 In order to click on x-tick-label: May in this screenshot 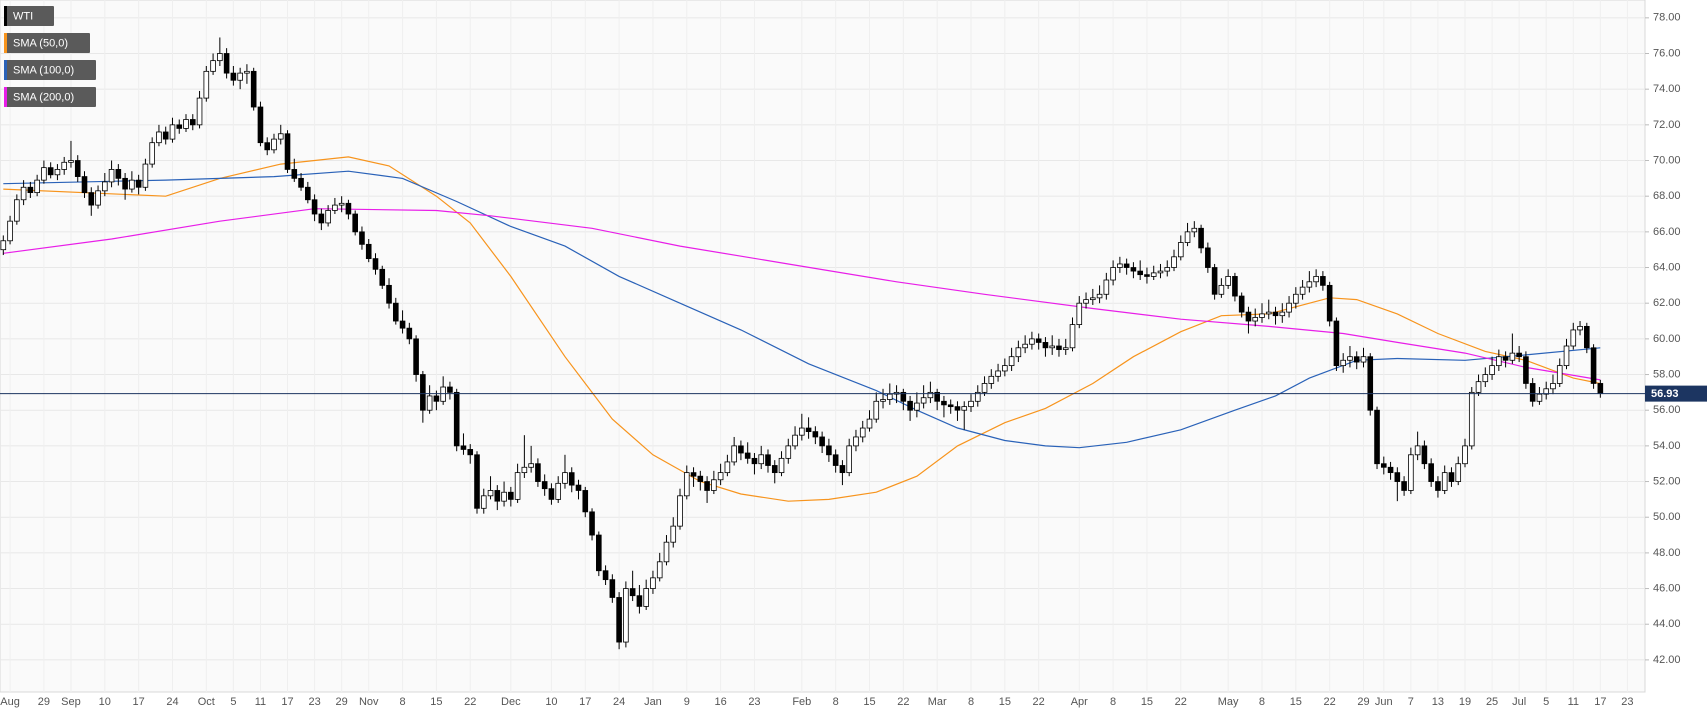, I will do `click(1228, 702)`.